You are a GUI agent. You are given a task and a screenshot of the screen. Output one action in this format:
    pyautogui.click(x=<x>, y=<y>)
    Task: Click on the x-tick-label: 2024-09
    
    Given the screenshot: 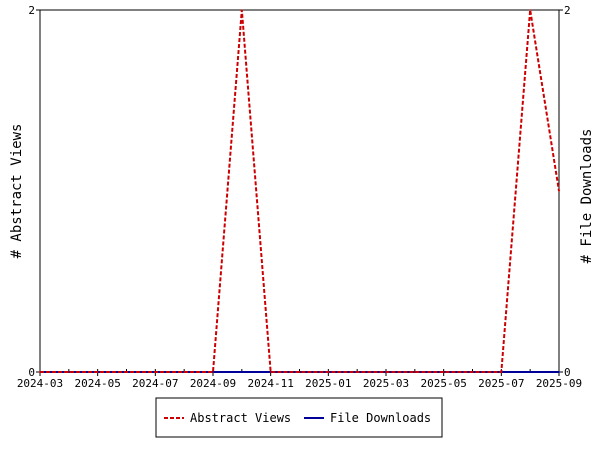 What is the action you would take?
    pyautogui.click(x=213, y=383)
    